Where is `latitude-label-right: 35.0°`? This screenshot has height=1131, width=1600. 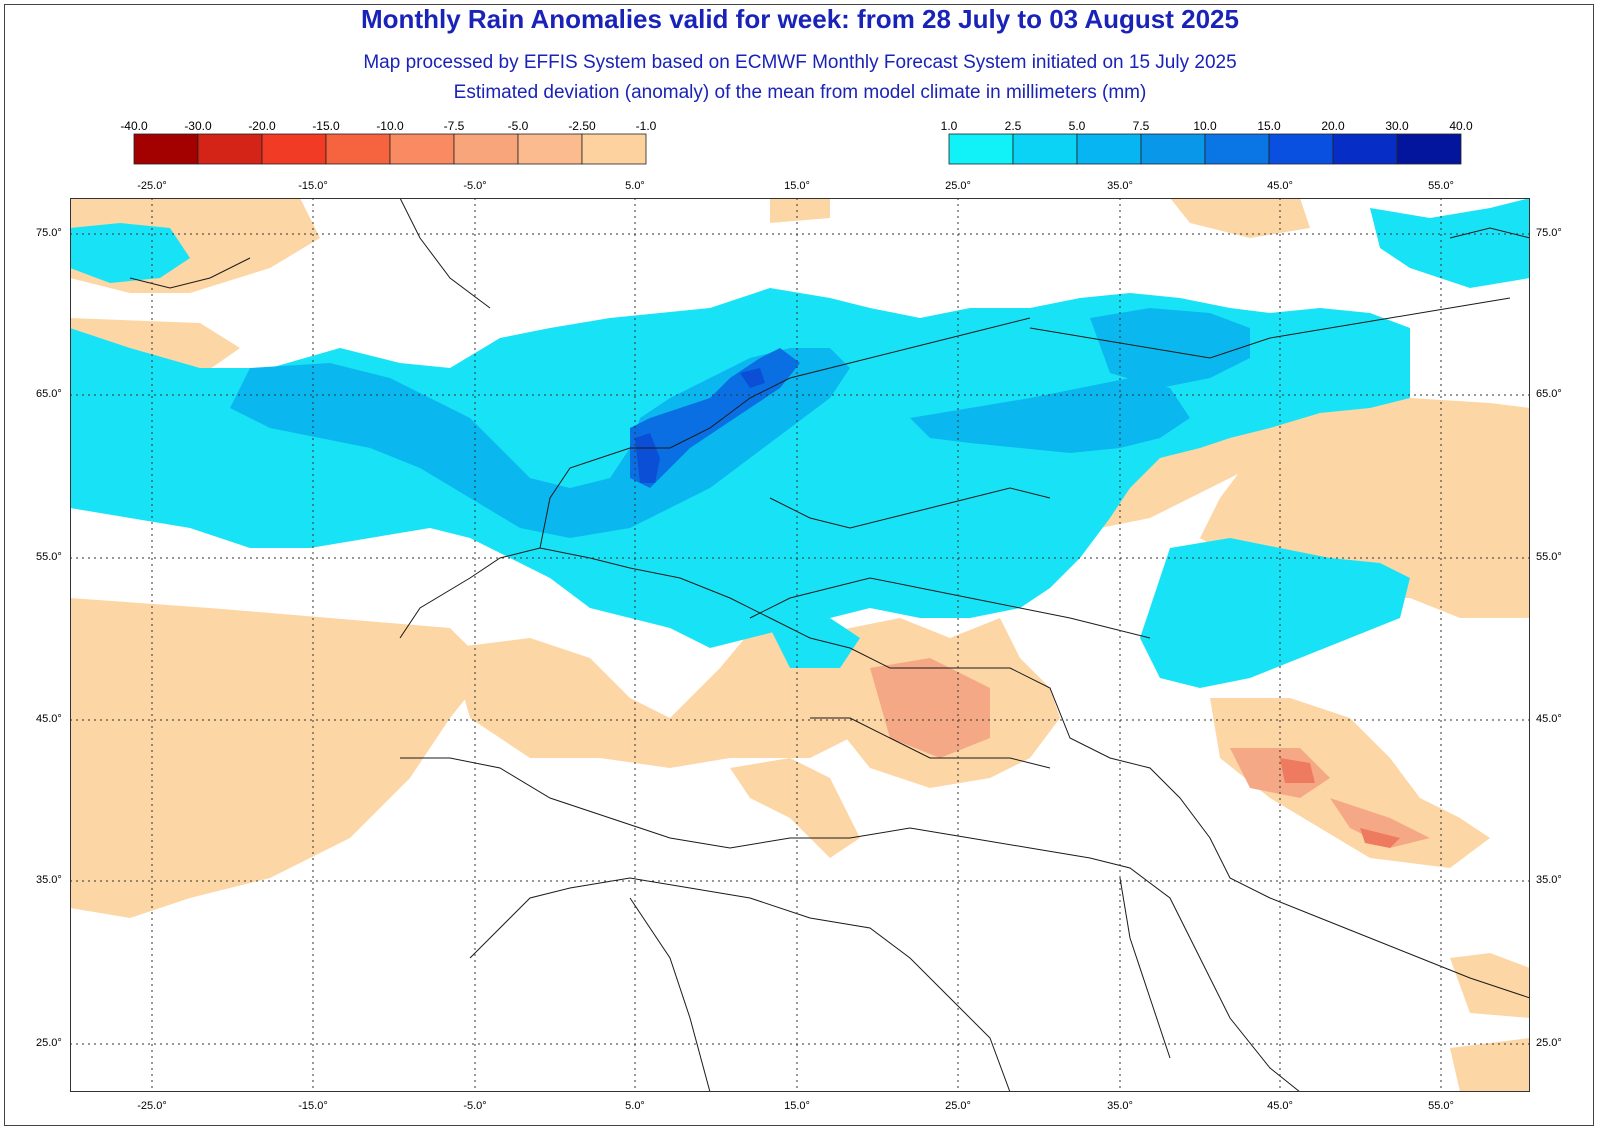 latitude-label-right: 35.0° is located at coordinates (1549, 880).